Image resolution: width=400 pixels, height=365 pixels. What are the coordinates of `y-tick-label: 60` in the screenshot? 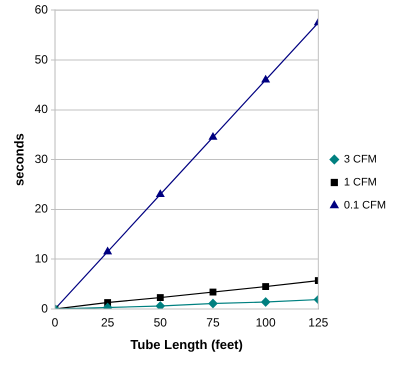 It's located at (41, 9).